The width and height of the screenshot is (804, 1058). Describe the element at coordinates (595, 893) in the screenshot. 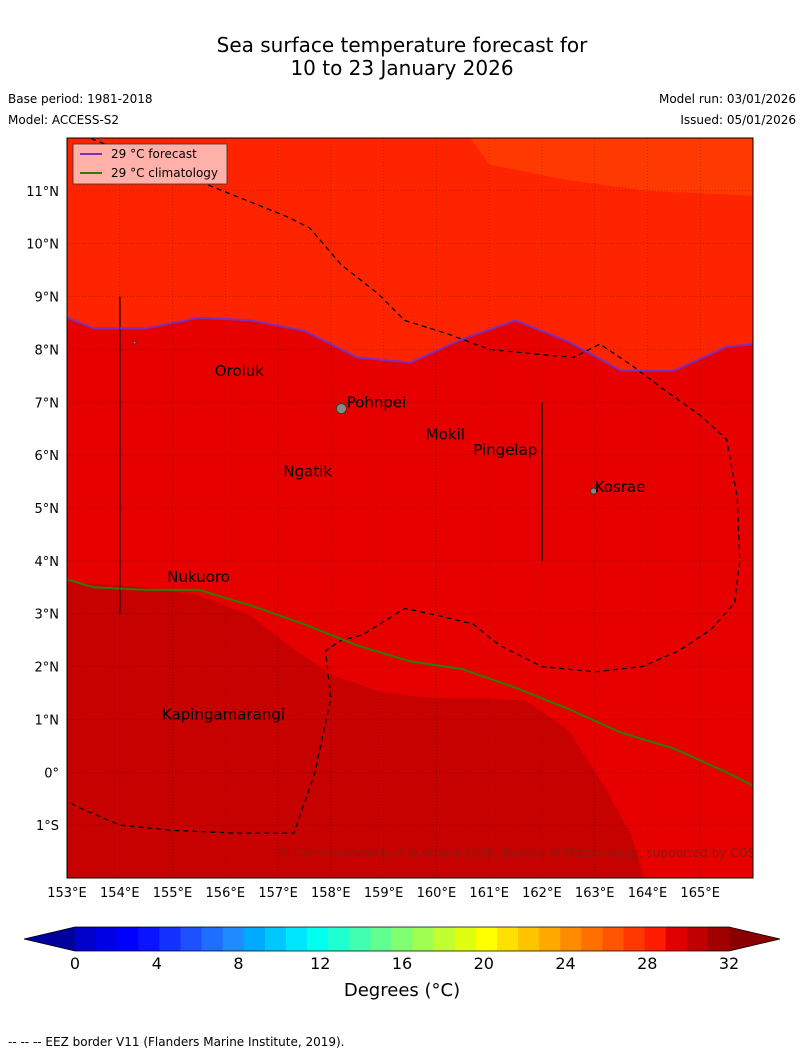

I see `lon-tick-label: 163°E` at that location.